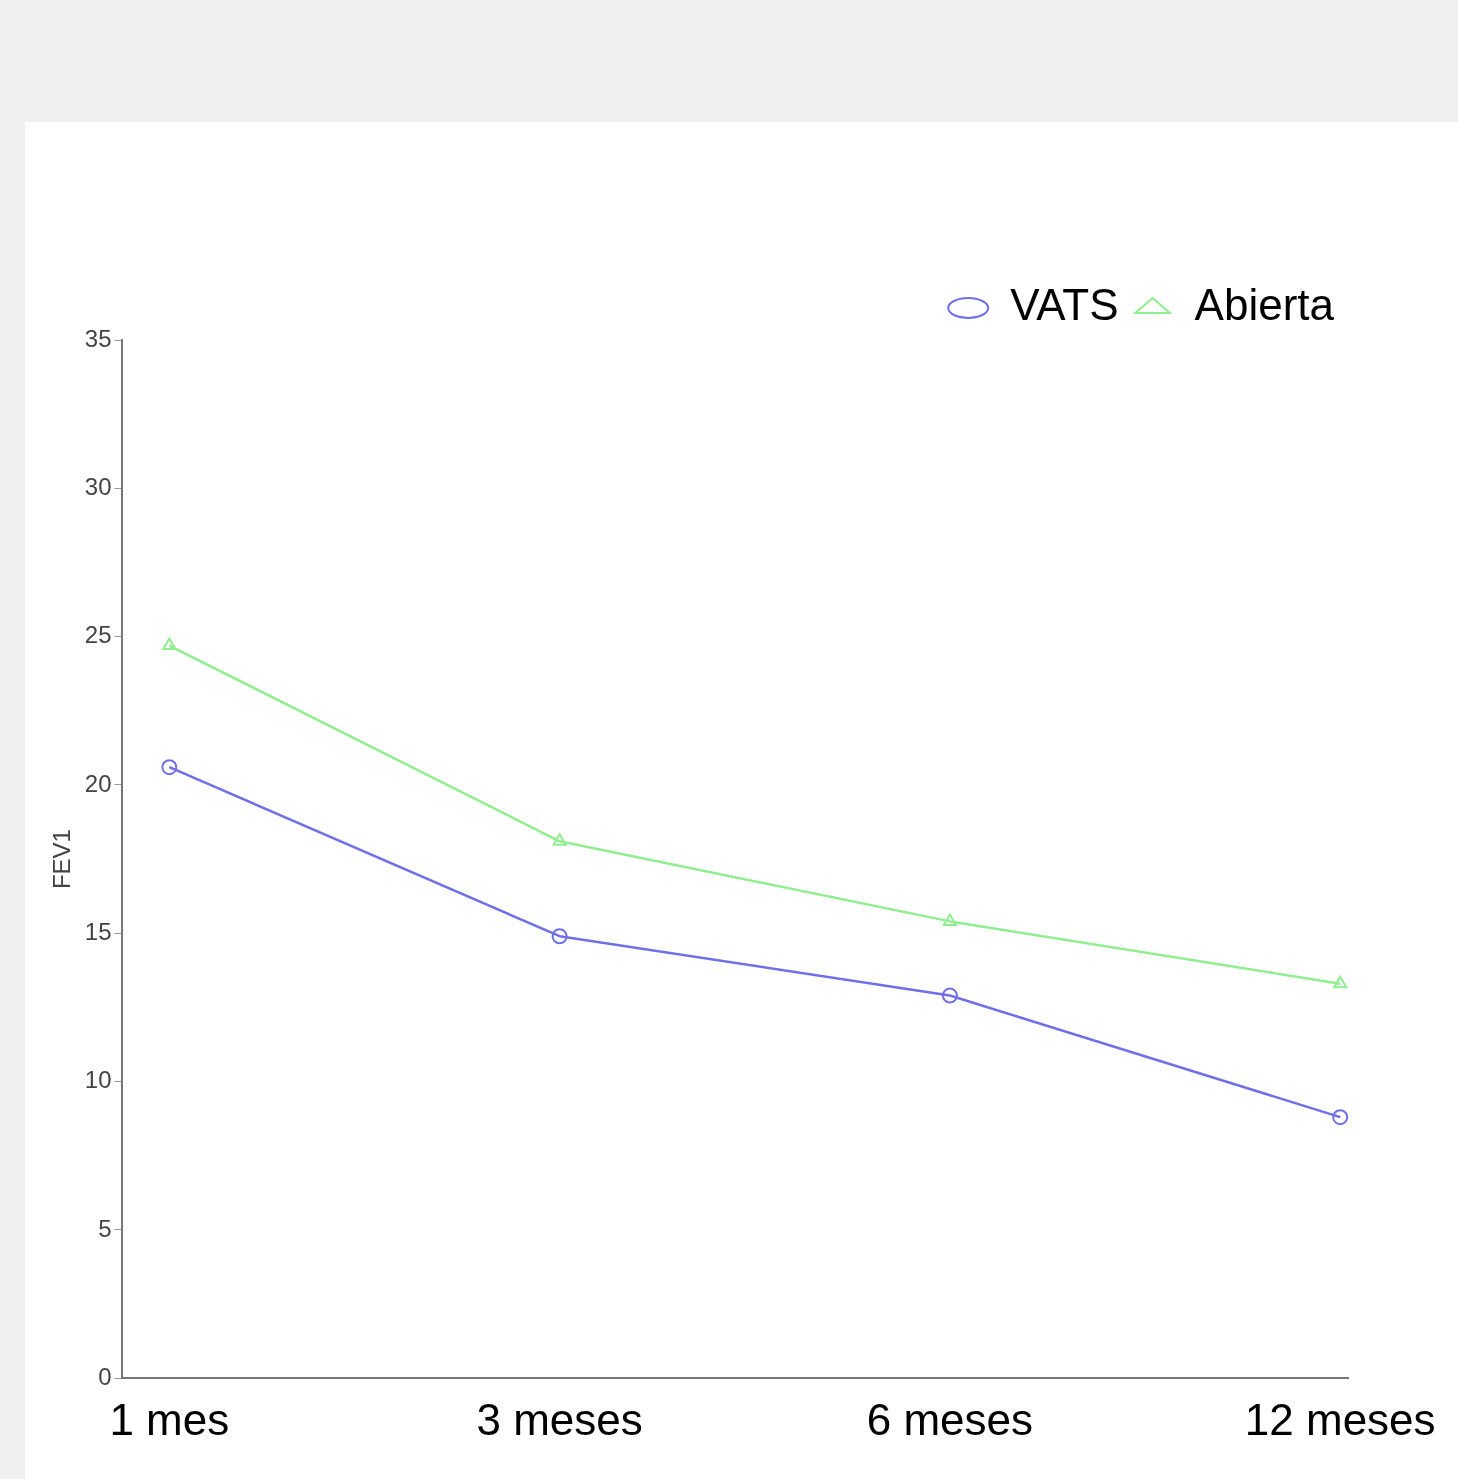 Image resolution: width=1458 pixels, height=1479 pixels. What do you see at coordinates (98, 931) in the screenshot?
I see `y-tick-label: 15` at bounding box center [98, 931].